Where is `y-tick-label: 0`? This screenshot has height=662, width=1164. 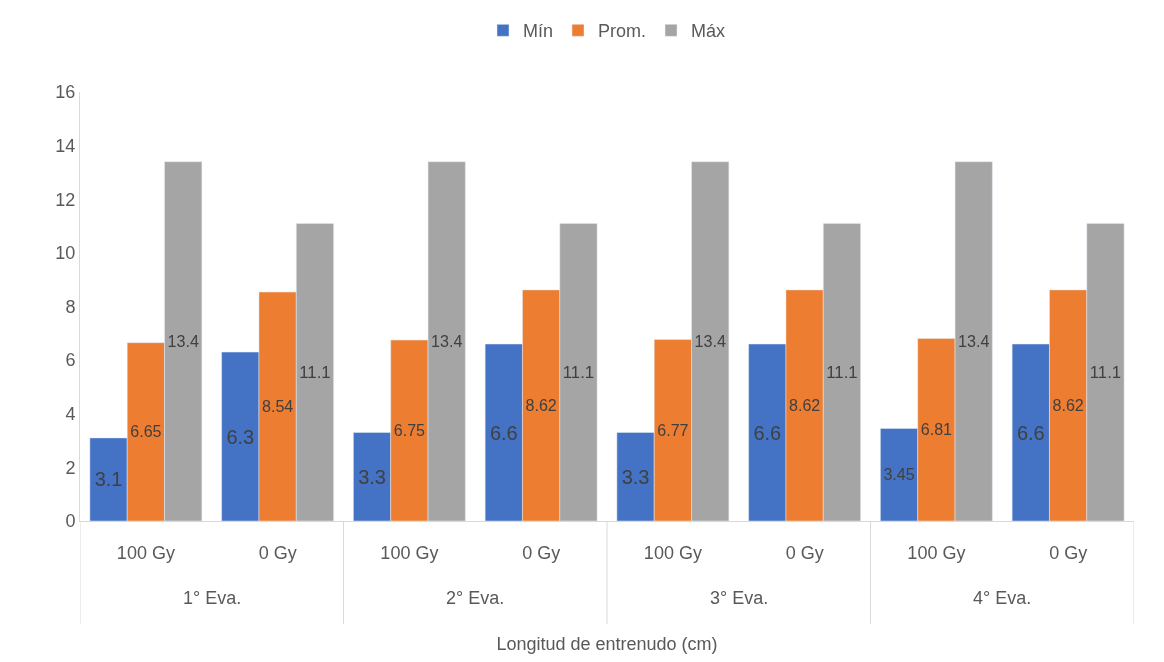 y-tick-label: 0 is located at coordinates (70, 521).